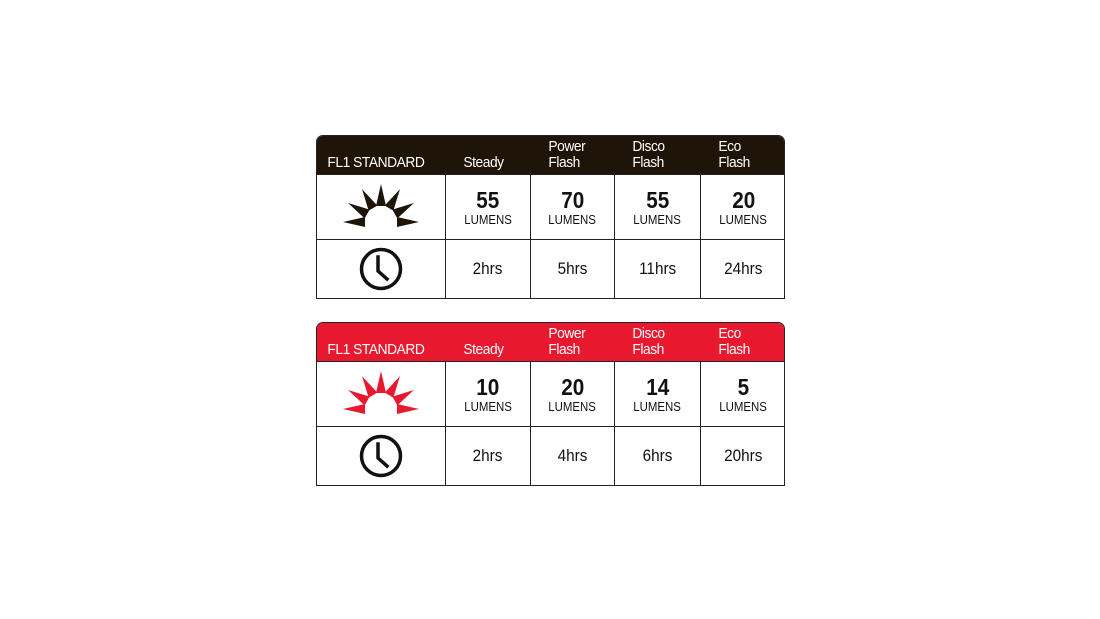  I want to click on runtime-cell: 5hrs, so click(572, 269).